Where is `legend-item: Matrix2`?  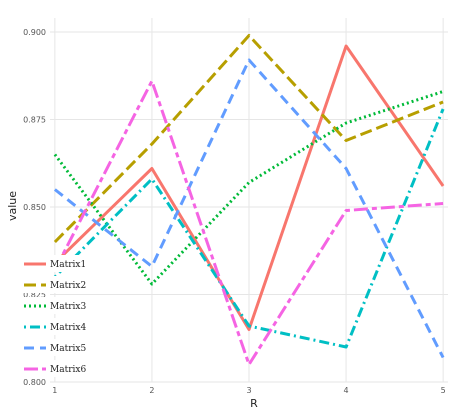
legend-item: Matrix2 is located at coordinates (66, 284).